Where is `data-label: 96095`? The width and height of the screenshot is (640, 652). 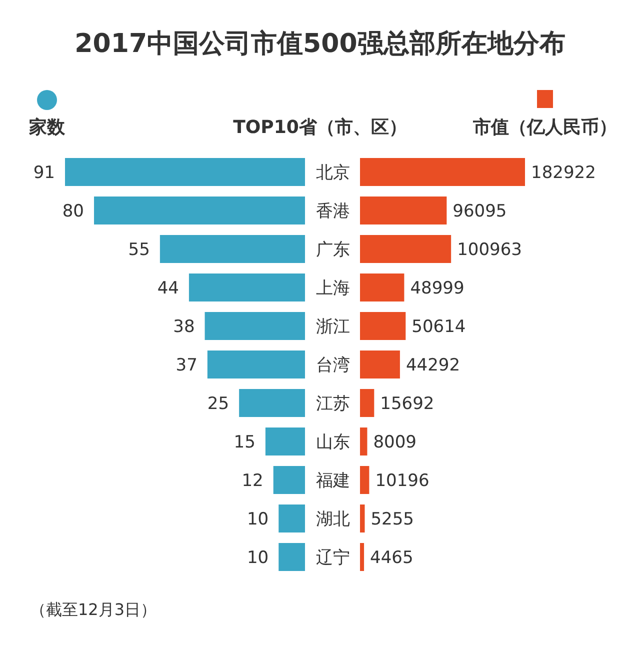 data-label: 96095 is located at coordinates (479, 212).